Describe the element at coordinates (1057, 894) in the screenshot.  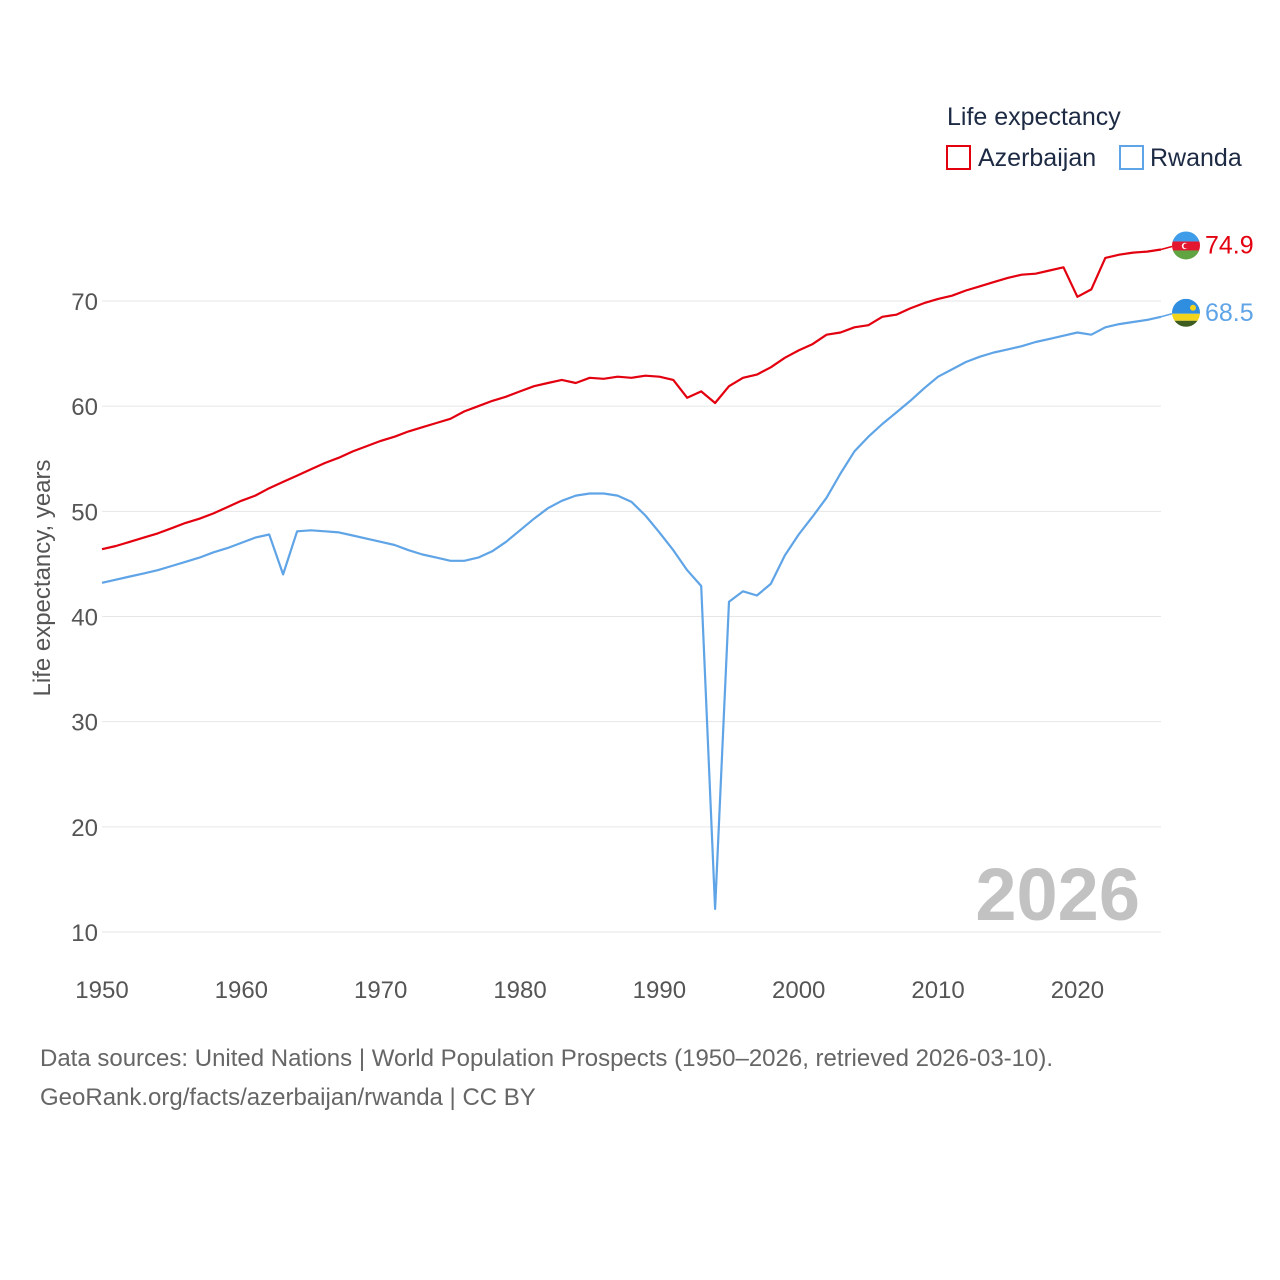
I see `year-stamp: 2026` at that location.